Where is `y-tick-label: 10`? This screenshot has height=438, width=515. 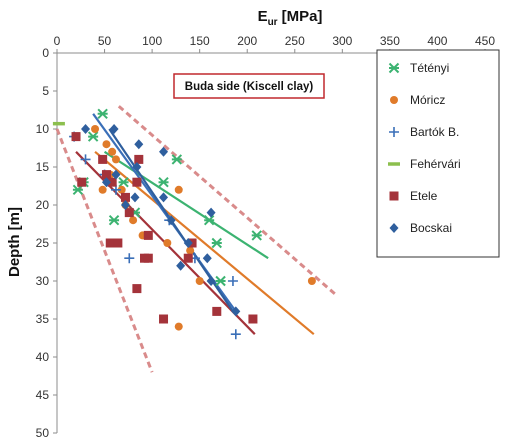
y-tick-label: 10 is located at coordinates (43, 129).